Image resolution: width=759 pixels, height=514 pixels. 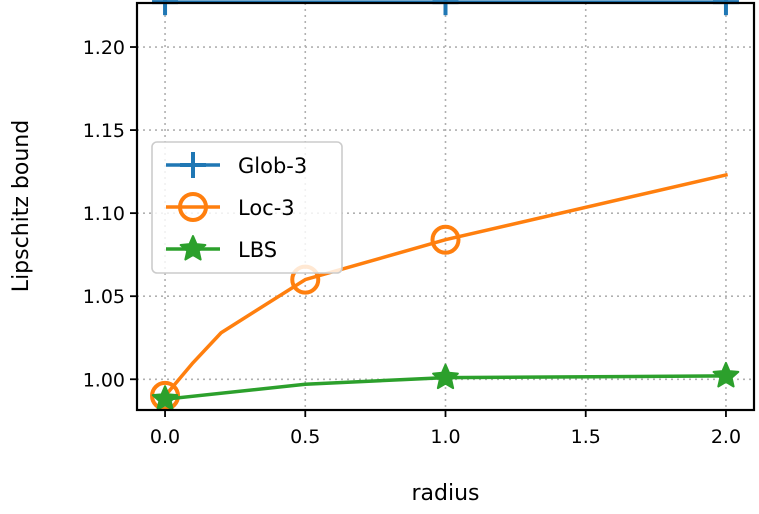 I want to click on y-tick-label: 1.10, so click(x=104, y=214).